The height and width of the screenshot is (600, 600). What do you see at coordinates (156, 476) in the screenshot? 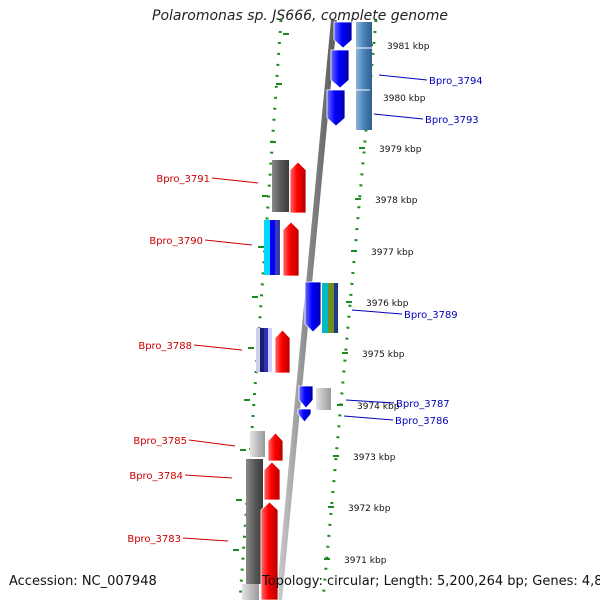
I see `gene-label-plus: Bpro_3784` at bounding box center [156, 476].